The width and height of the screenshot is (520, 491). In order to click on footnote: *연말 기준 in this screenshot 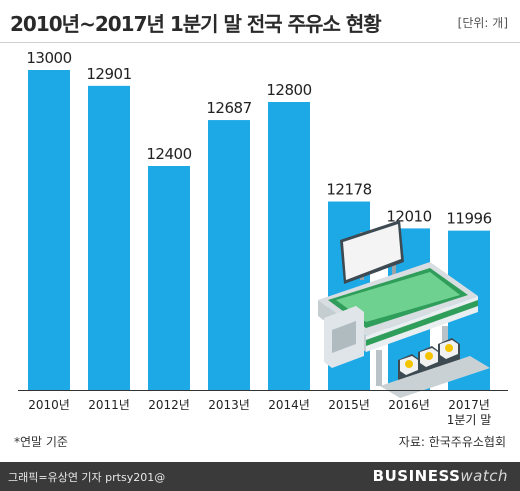, I will do `click(41, 442)`.